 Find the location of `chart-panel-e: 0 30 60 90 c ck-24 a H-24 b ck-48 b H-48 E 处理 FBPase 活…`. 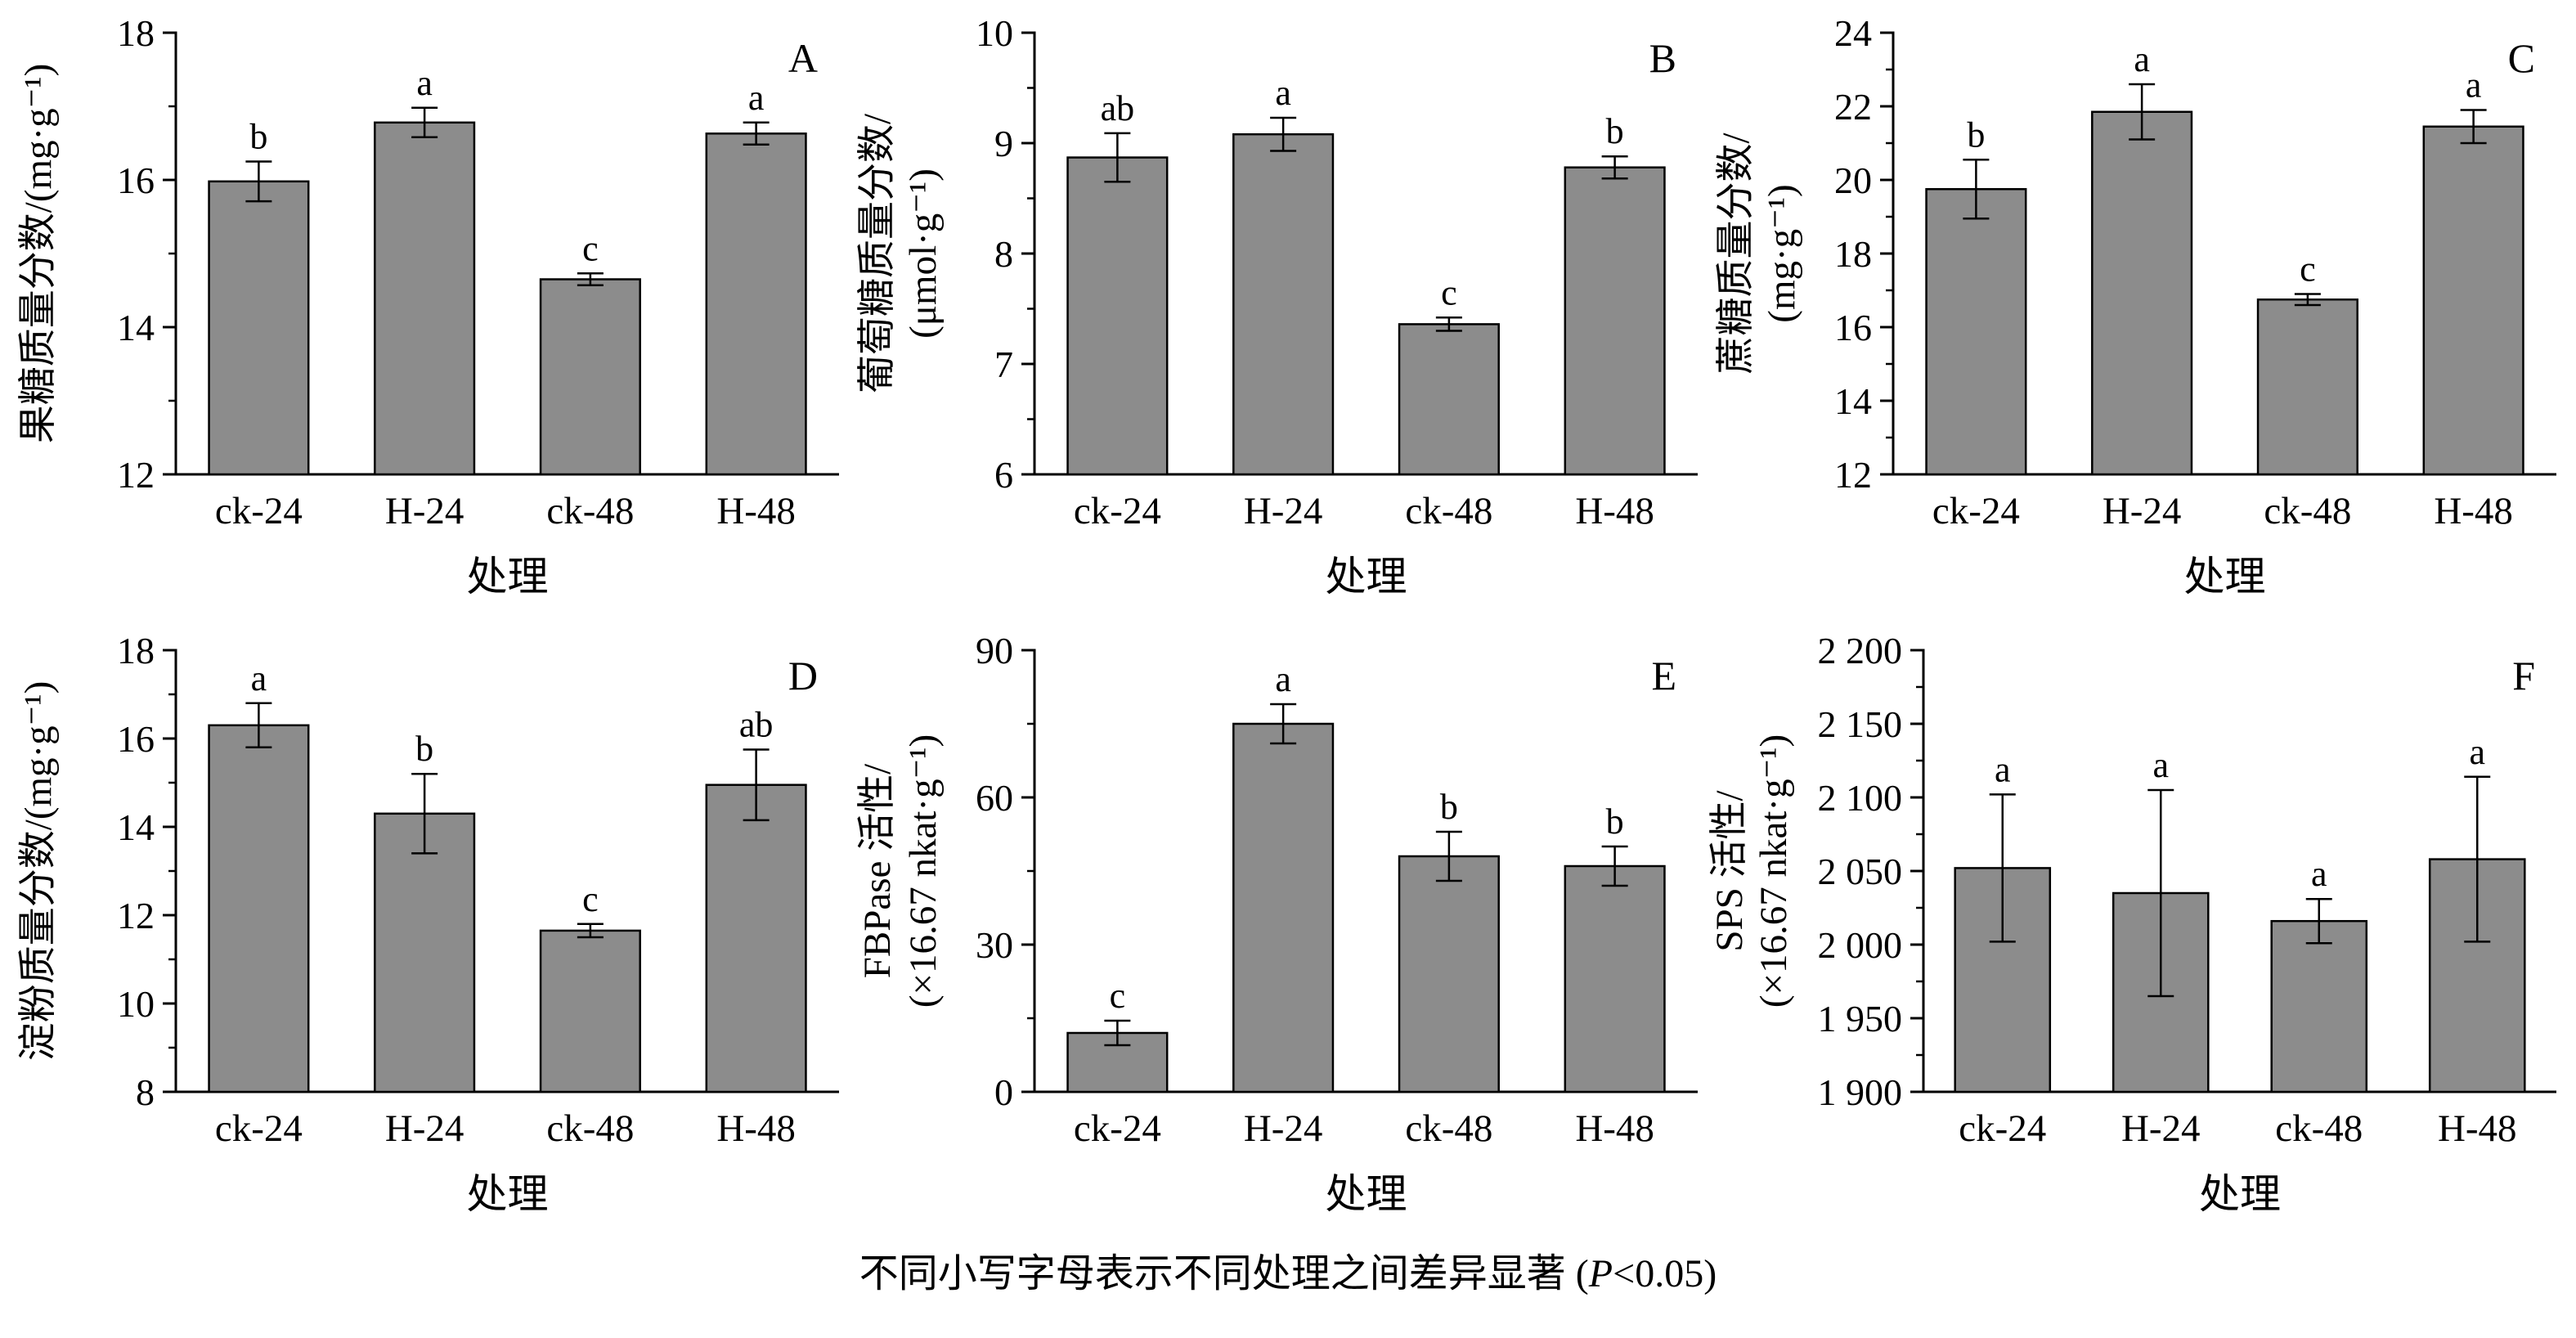

chart-panel-e: 0 30 60 90 c ck-24 a H-24 b ck-48 b H-48 E 处理 FBPase 活… is located at coordinates (1277, 923).